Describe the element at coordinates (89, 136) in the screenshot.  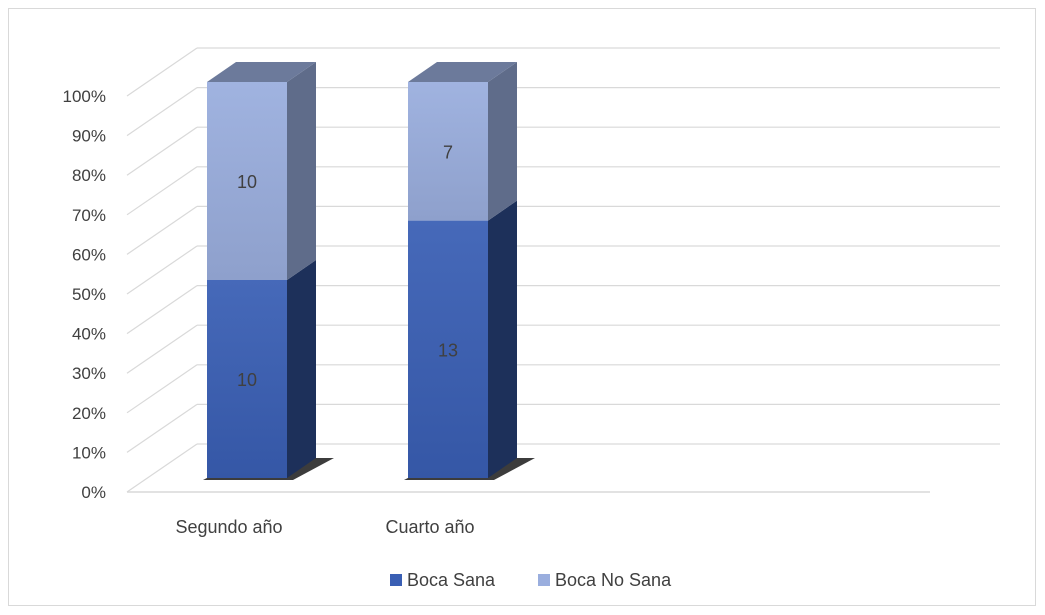
I see `y-tick-label: 90%` at that location.